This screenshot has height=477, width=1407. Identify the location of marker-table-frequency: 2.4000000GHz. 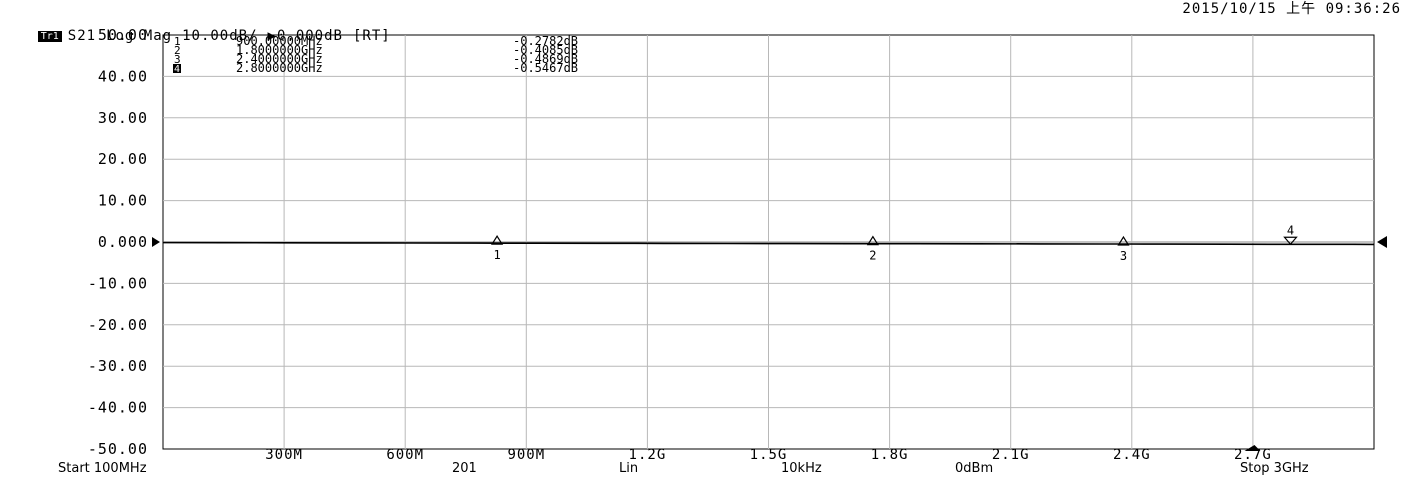
(279, 59).